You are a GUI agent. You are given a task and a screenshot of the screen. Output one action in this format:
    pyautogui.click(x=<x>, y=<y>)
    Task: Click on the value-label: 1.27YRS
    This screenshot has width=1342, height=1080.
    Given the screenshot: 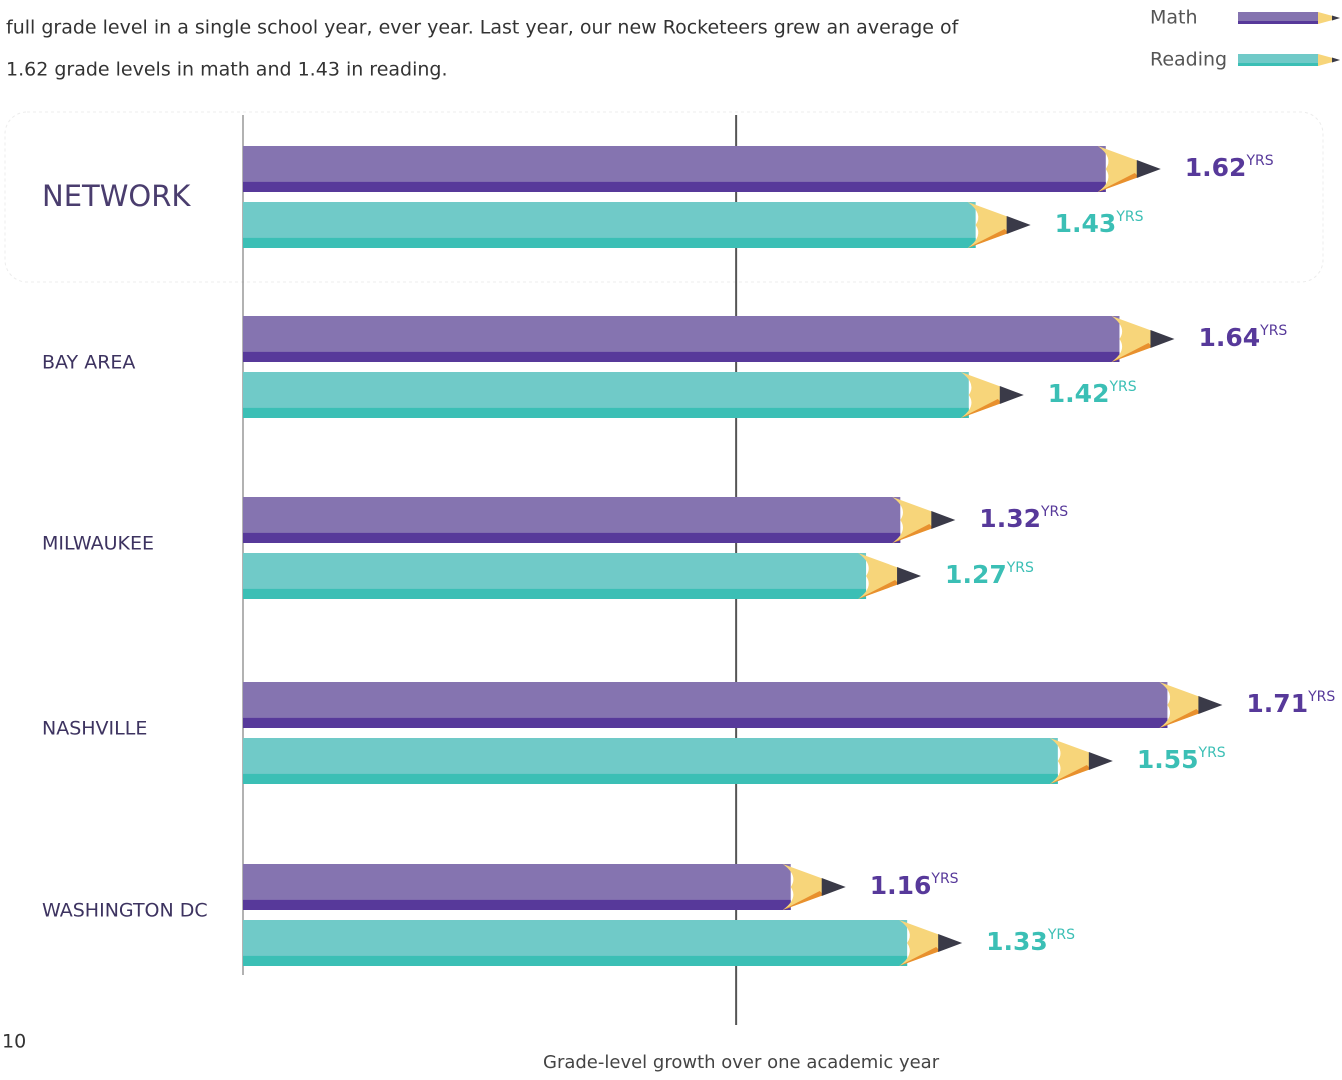 What is the action you would take?
    pyautogui.click(x=989, y=574)
    